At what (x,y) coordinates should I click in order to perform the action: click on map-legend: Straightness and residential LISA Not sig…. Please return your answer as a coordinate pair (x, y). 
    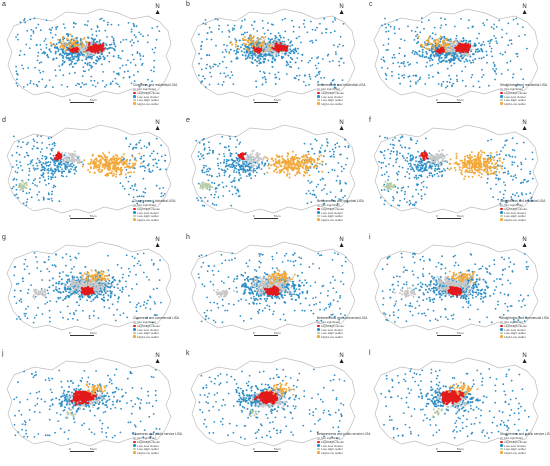
    Looking at the image, I should click on (524, 94).